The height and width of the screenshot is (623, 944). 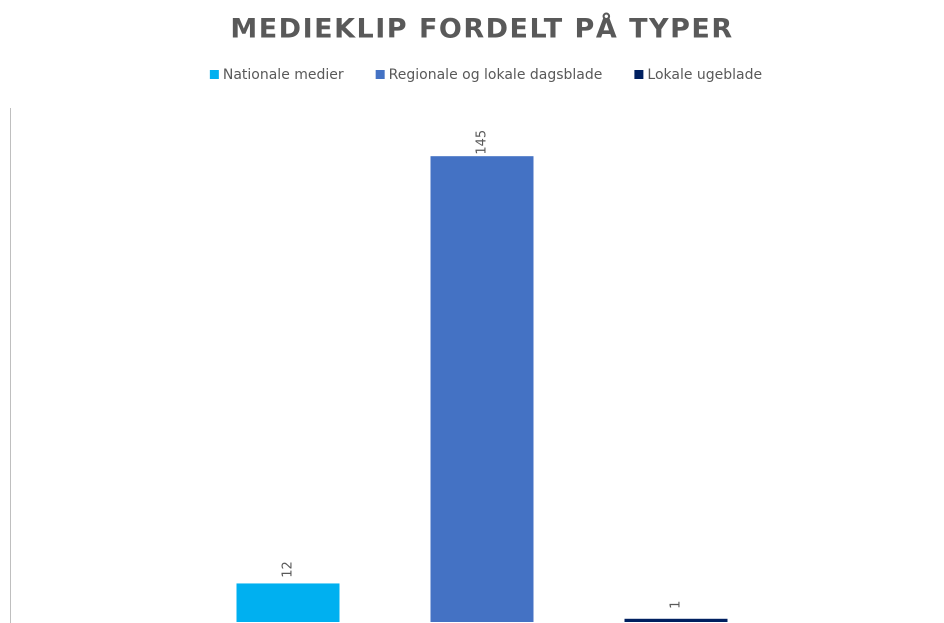 I want to click on legend-label: Regionale og lokale dagsblade, so click(x=496, y=75).